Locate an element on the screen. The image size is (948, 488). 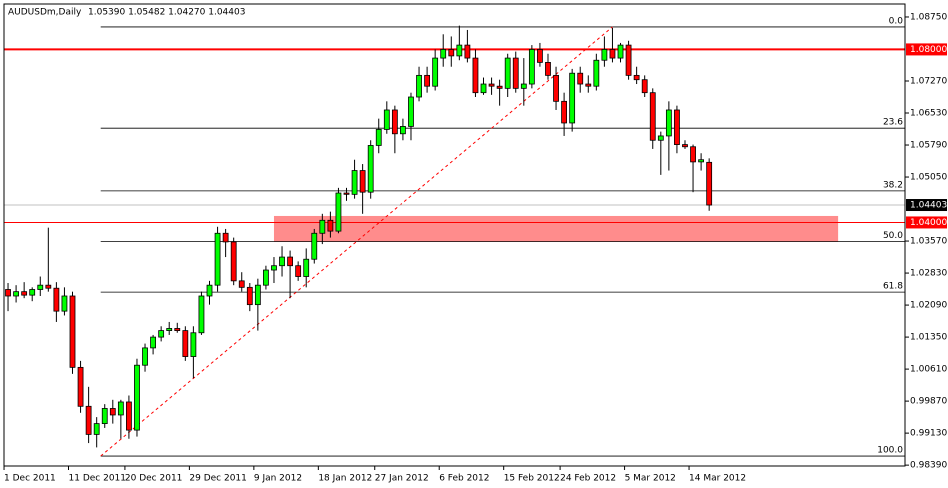
hline-label: 1.08000 is located at coordinates (928, 50).